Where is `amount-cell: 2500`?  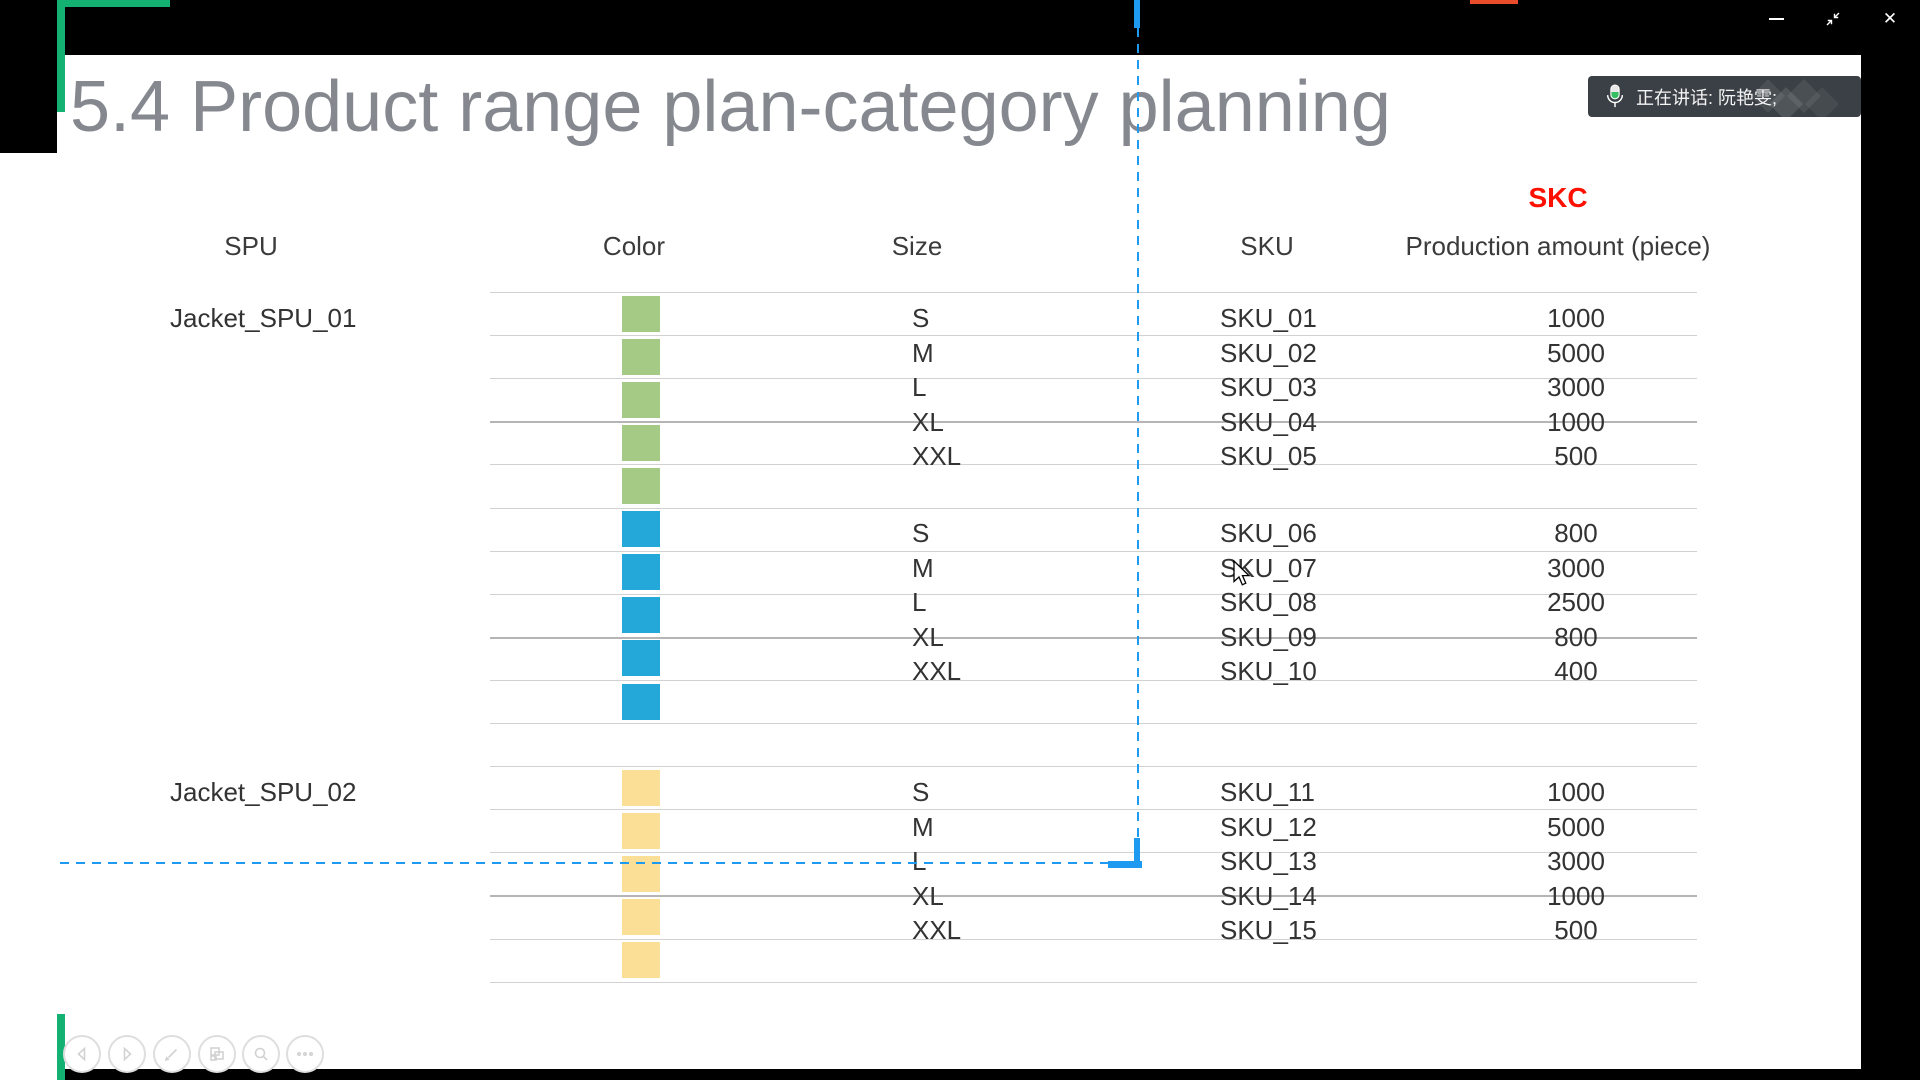
amount-cell: 2500 is located at coordinates (1576, 602).